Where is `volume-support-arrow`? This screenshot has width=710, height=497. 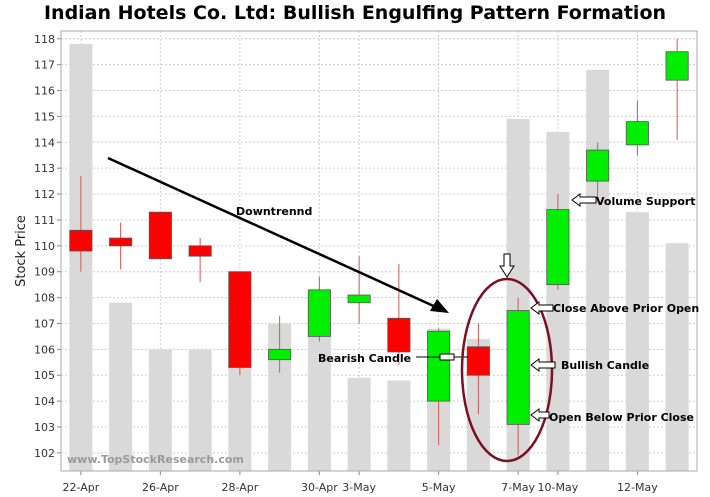 volume-support-arrow is located at coordinates (584, 200).